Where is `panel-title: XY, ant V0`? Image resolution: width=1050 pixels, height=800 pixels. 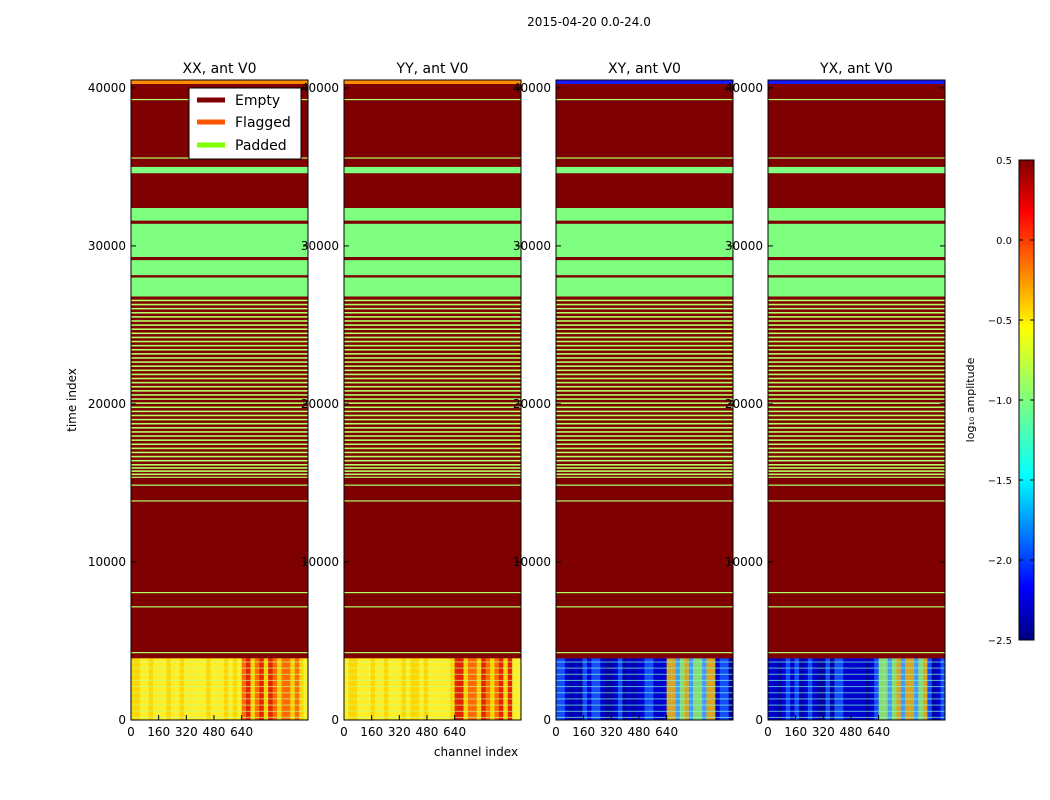
panel-title: XY, ant V0 is located at coordinates (644, 69).